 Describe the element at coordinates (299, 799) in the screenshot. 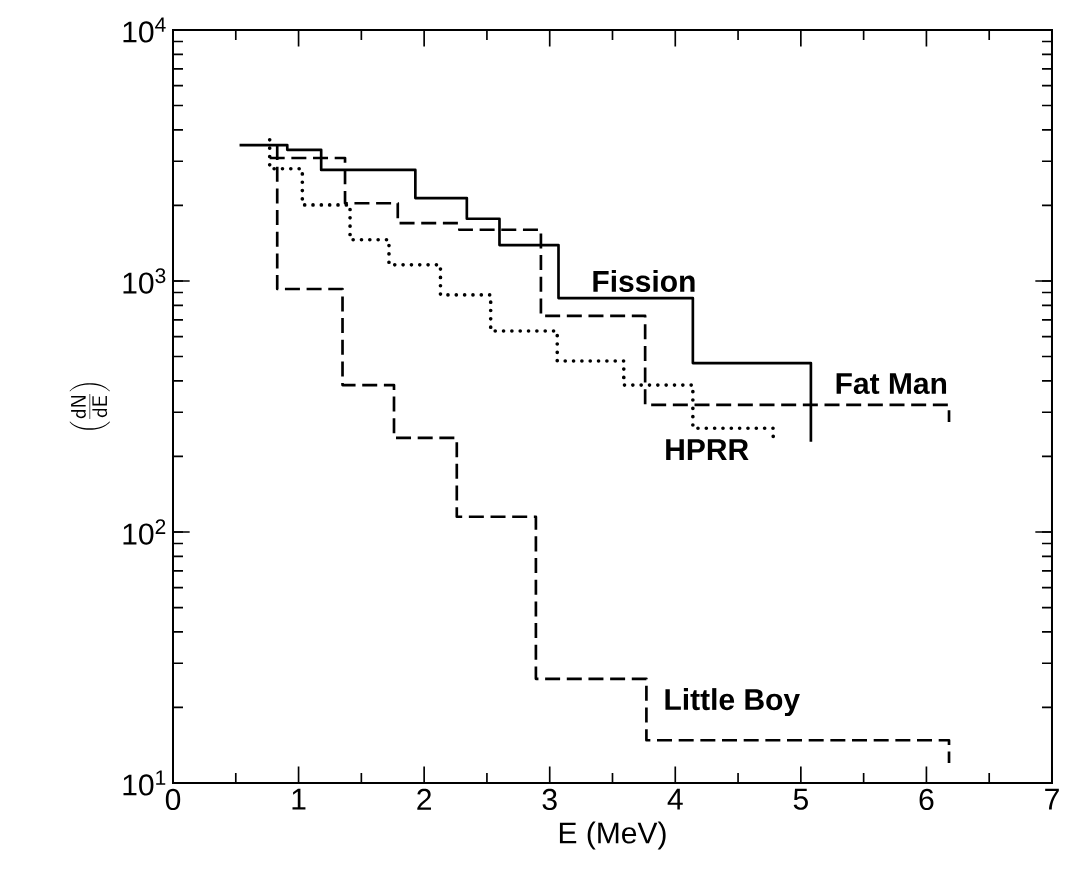

I see `x-tick-label: 1` at that location.